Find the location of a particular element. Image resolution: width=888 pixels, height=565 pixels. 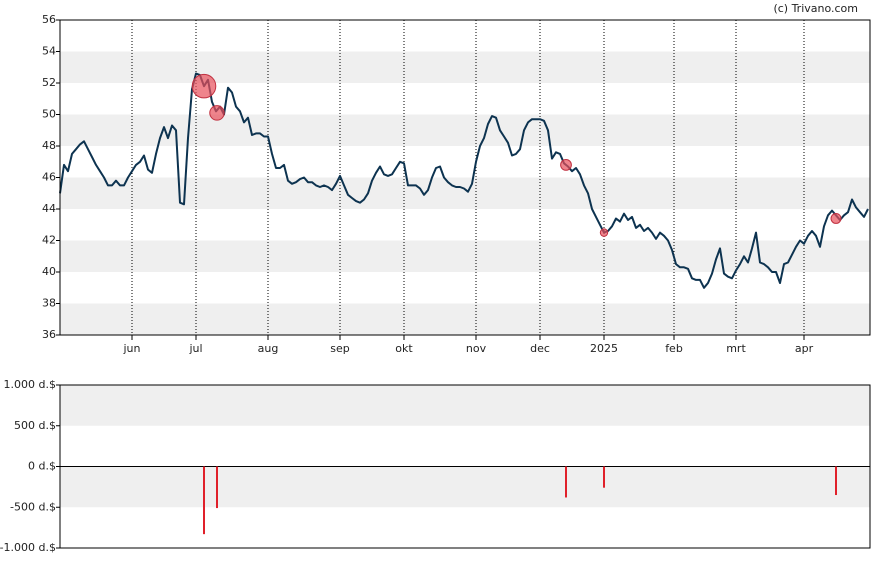

x-tick-label: mrt is located at coordinates (736, 348).